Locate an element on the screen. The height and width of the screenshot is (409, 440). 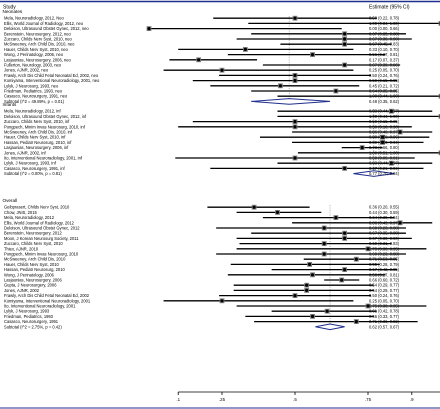
study-label: Lasjaunias, Neurosurgery, 2006, neo is located at coordinates (38, 59).